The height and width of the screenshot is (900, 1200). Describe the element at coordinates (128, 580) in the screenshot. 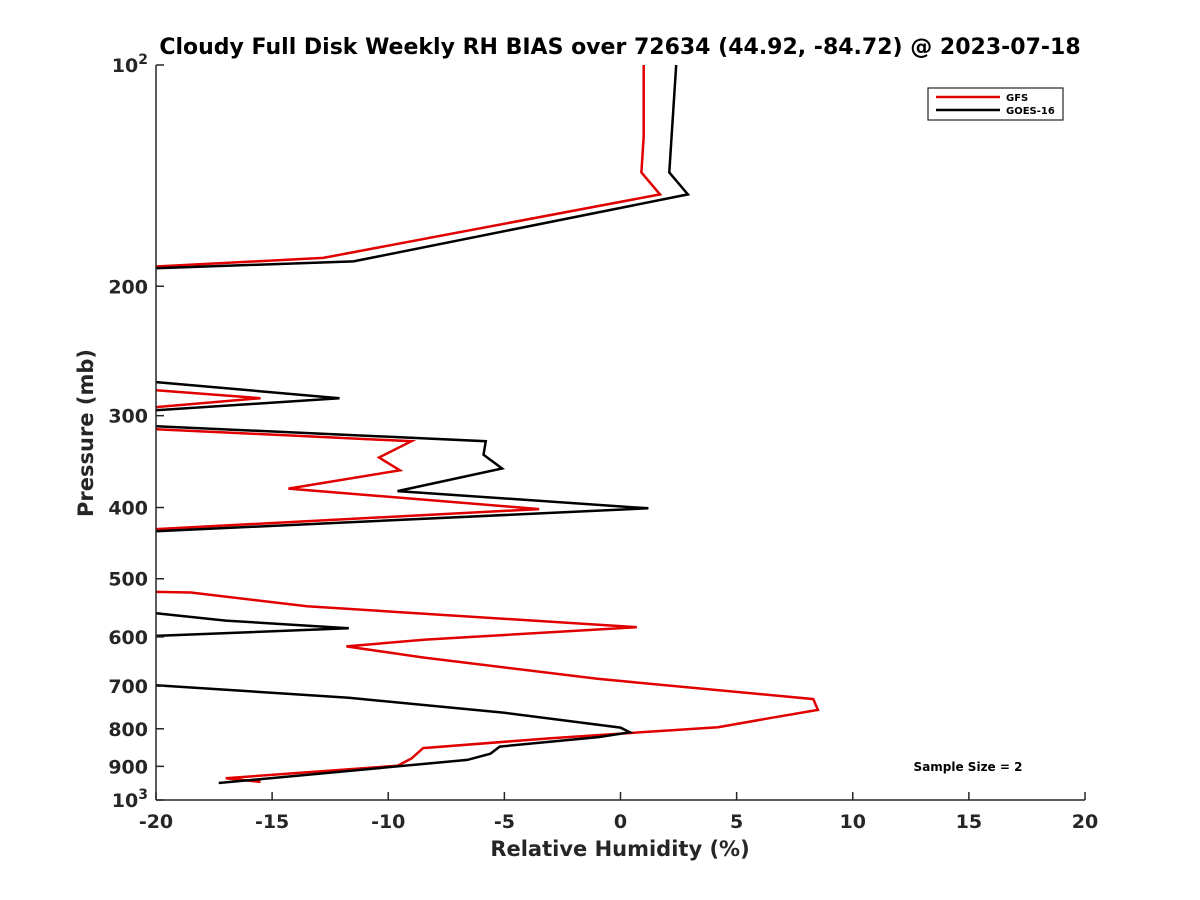

I see `y-tick-label: 500` at that location.